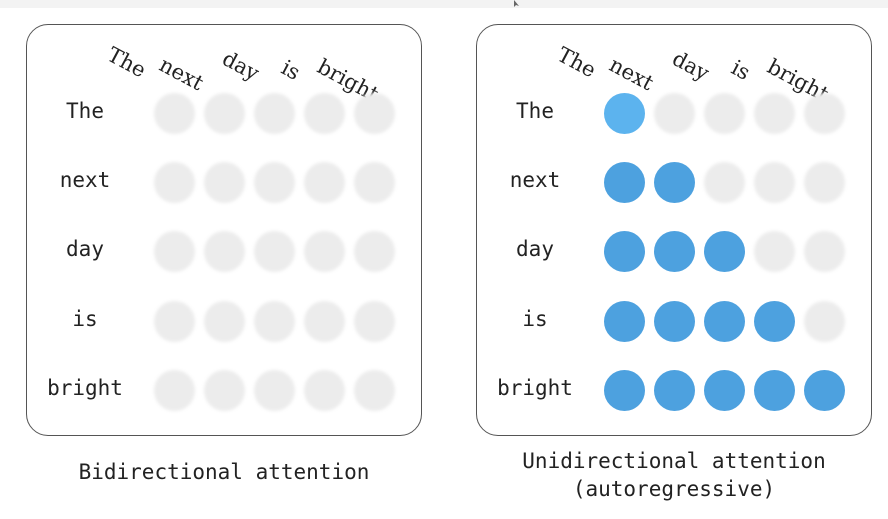  I want to click on unidirectional-caption-line-2: (autoregressive), so click(674, 489).